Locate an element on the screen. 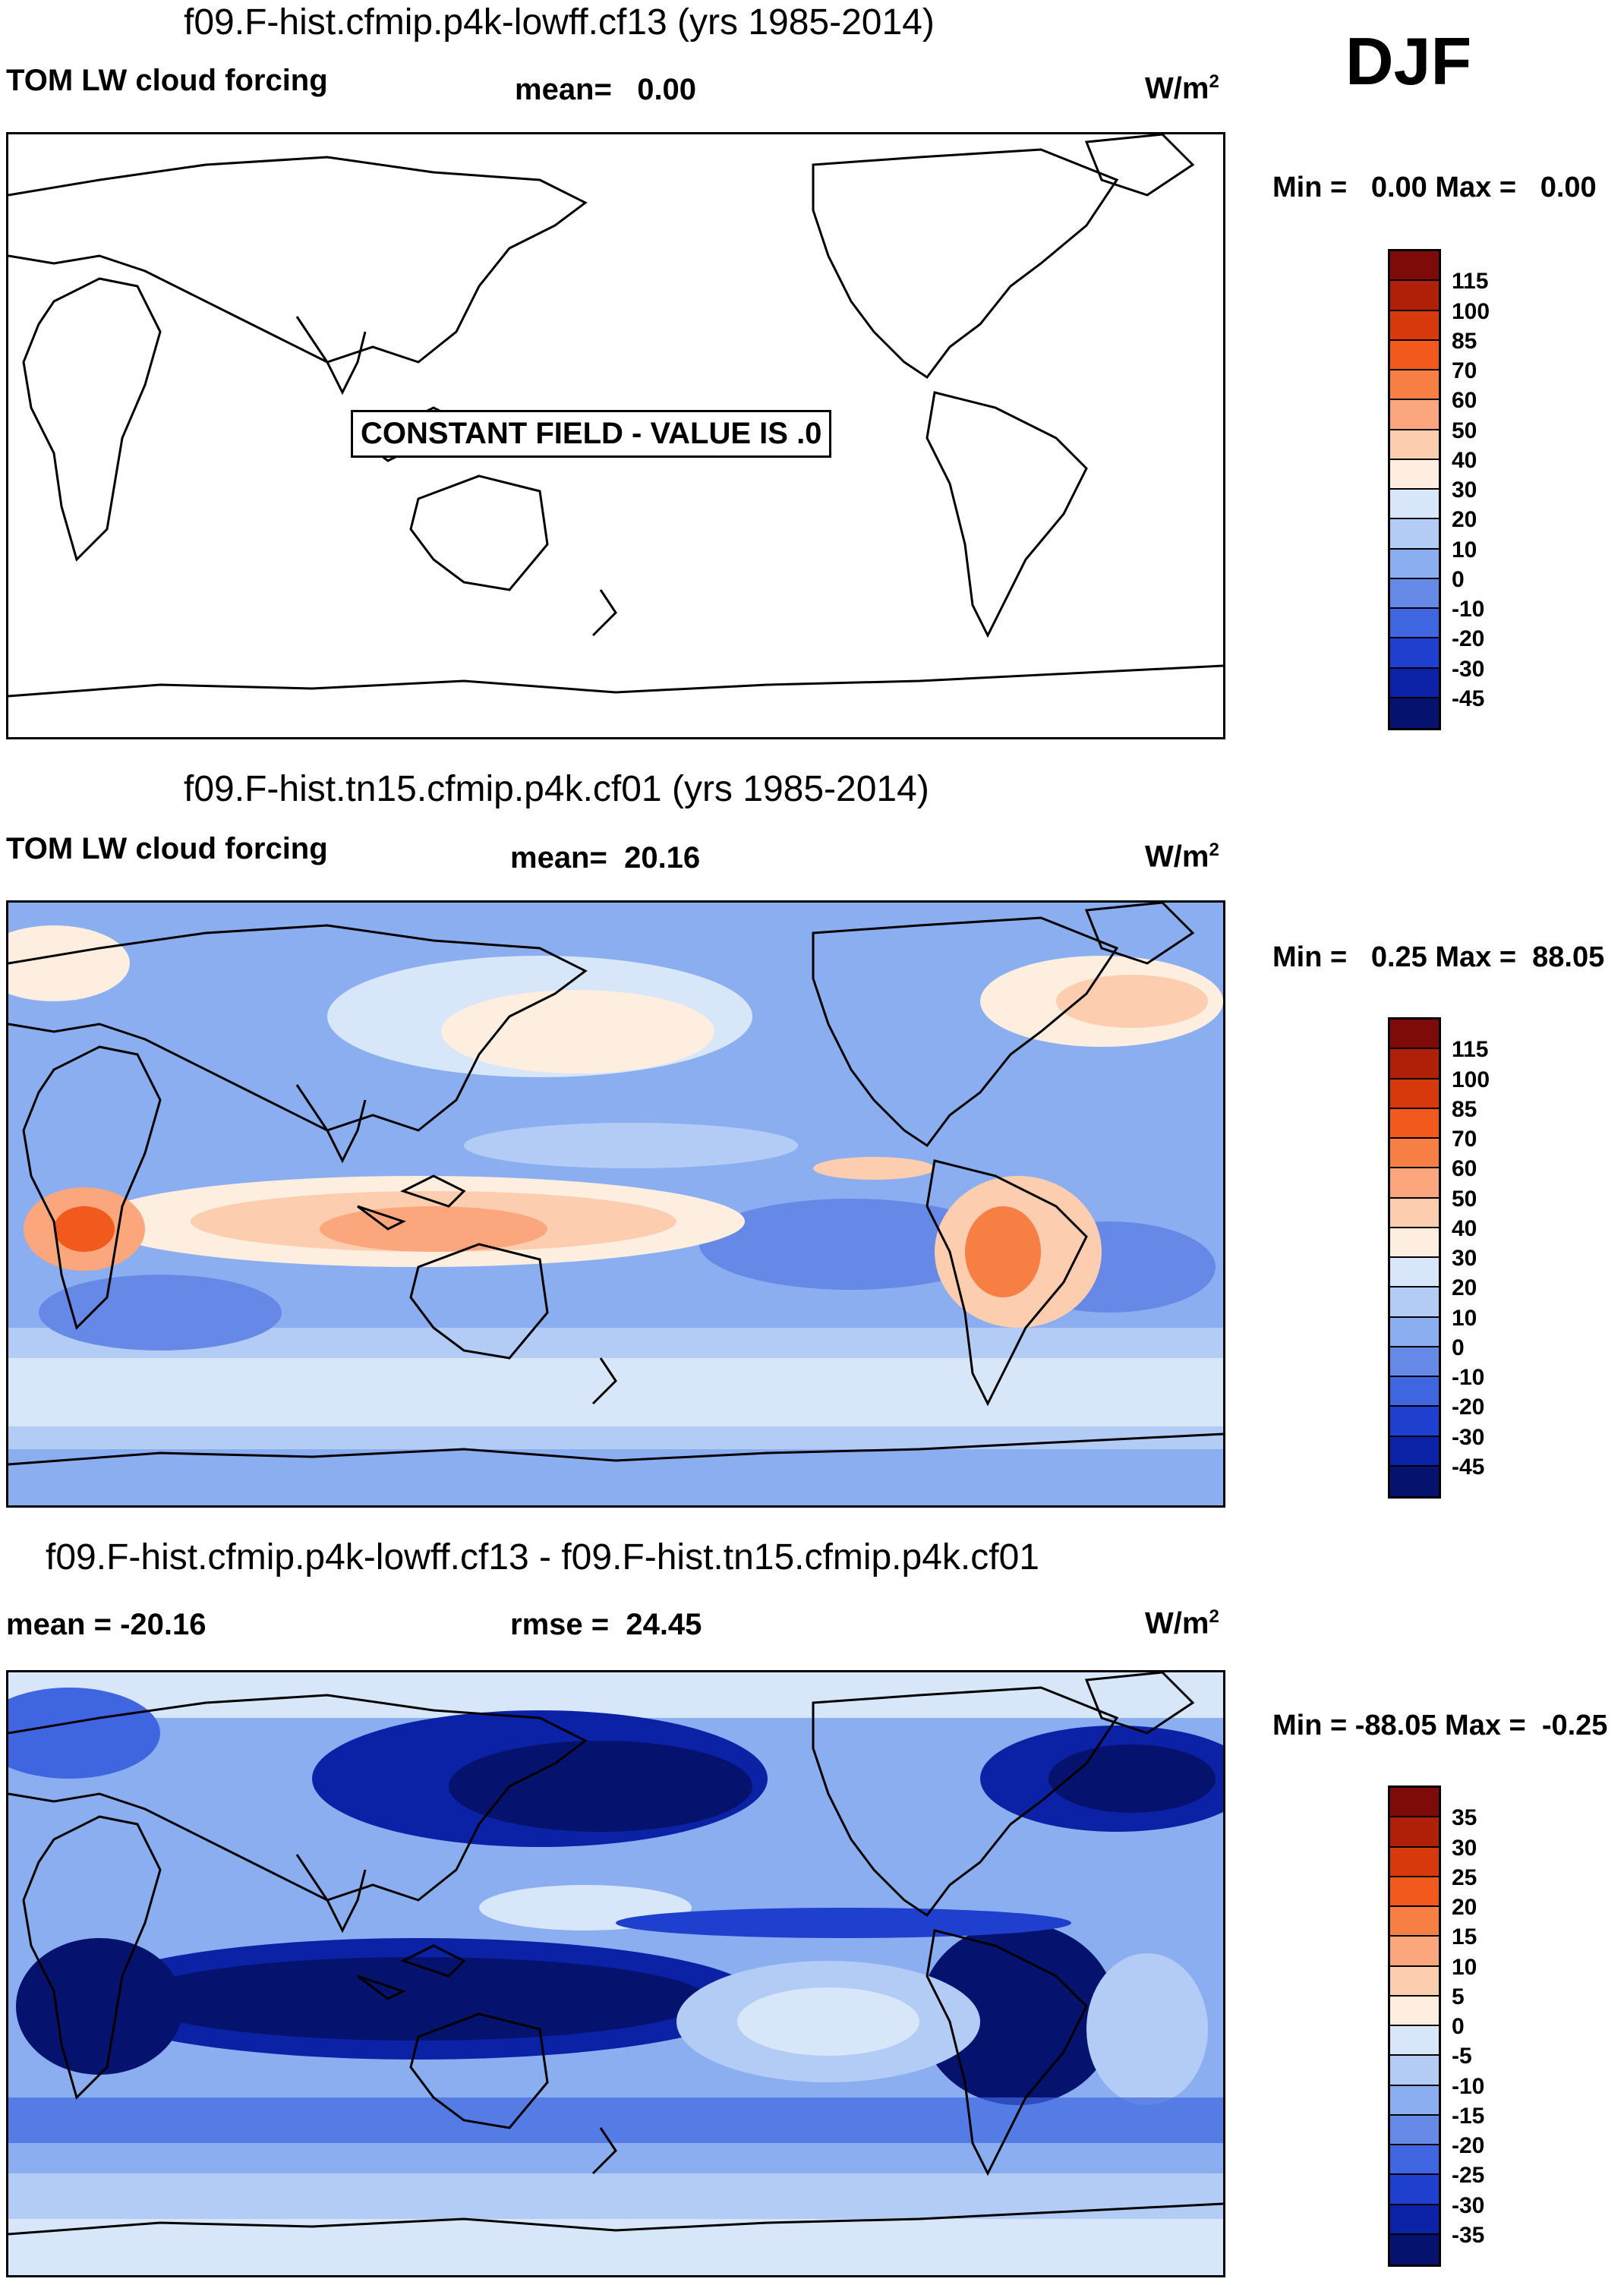 Image resolution: width=1624 pixels, height=2285 pixels. colorbar-tick-label: 25 is located at coordinates (1464, 1877).